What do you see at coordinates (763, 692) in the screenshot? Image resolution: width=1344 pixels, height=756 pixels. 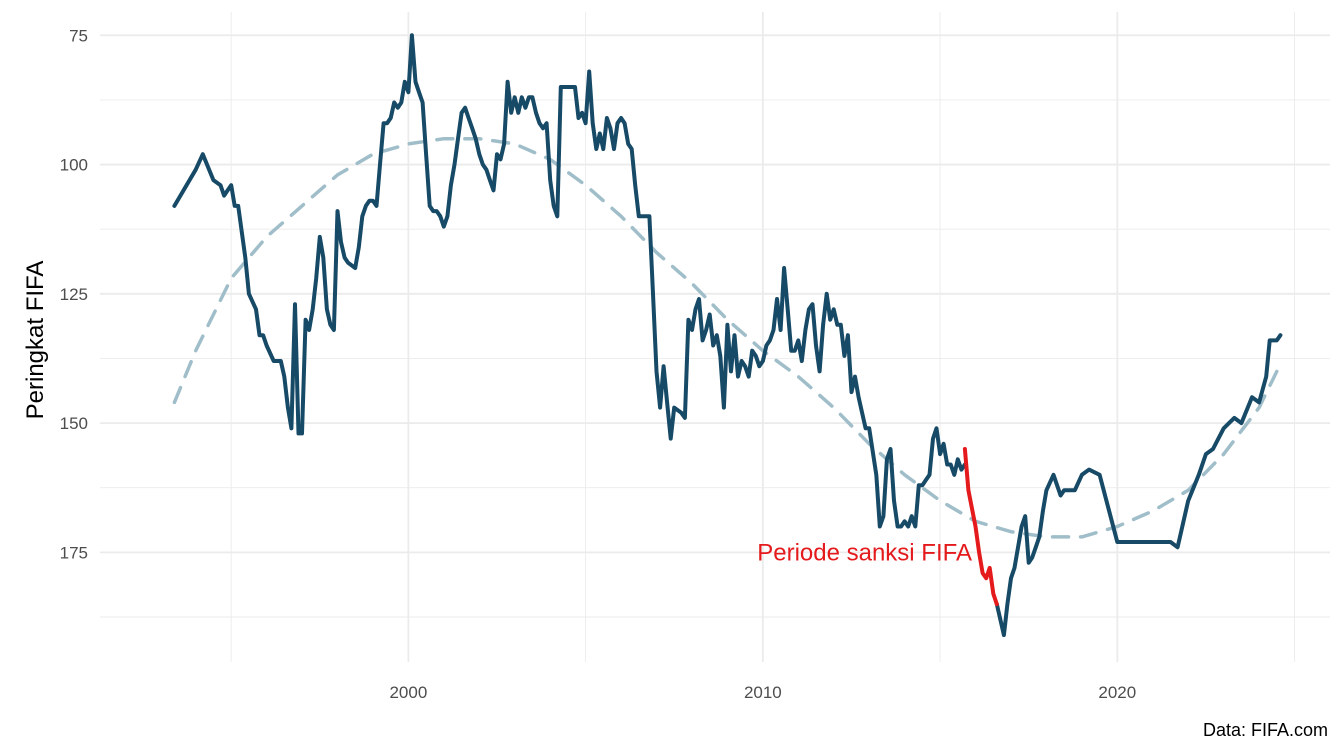 I see `x-tick-label: 2010` at bounding box center [763, 692].